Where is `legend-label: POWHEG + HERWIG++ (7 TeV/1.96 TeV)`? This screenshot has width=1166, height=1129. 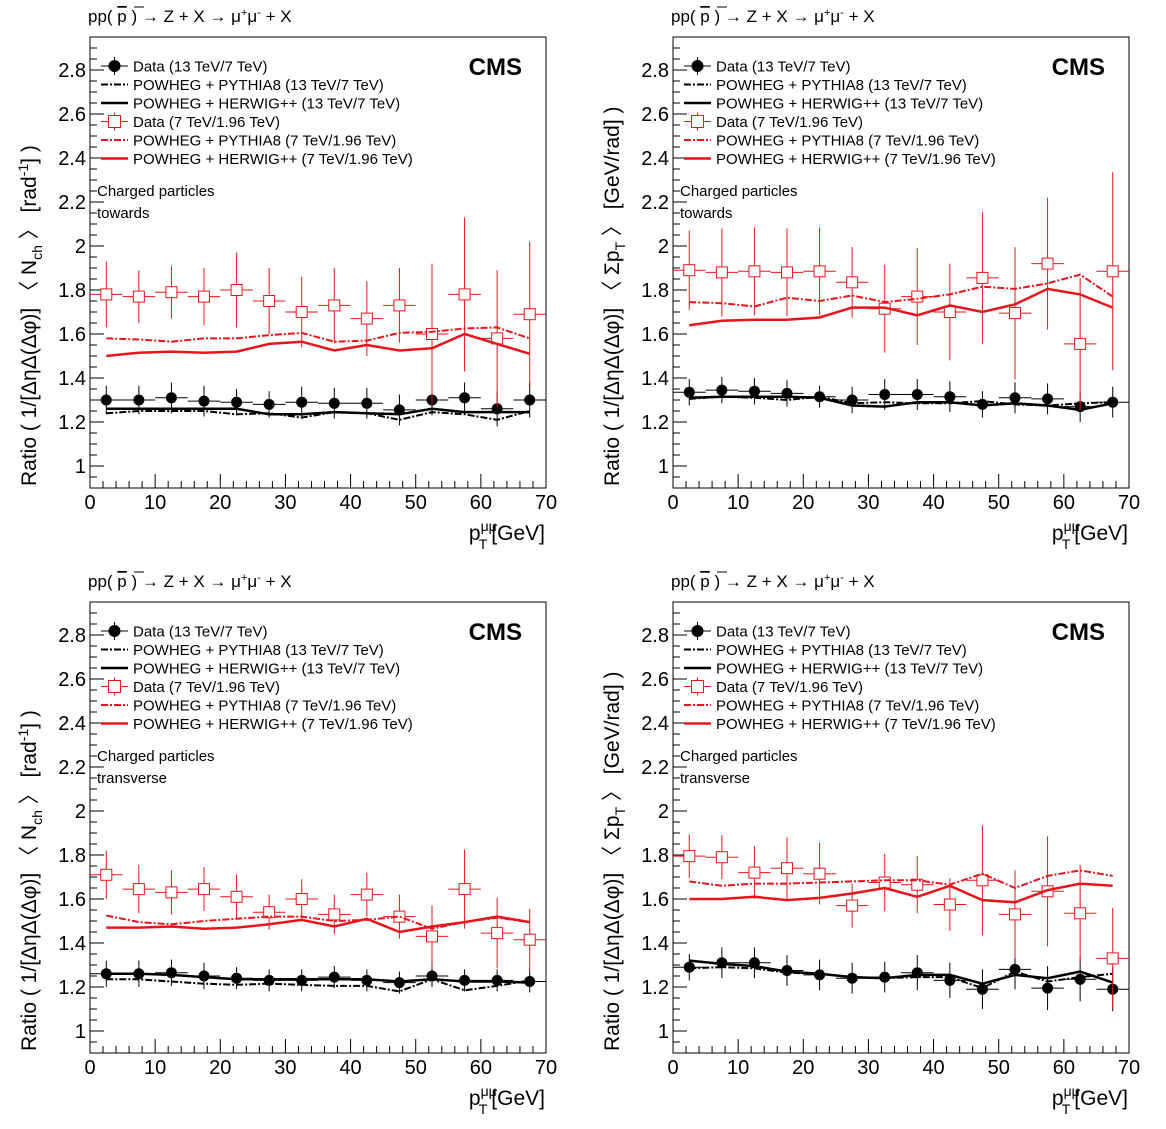 legend-label: POWHEG + HERWIG++ (7 TeV/1.96 TeV) is located at coordinates (273, 159).